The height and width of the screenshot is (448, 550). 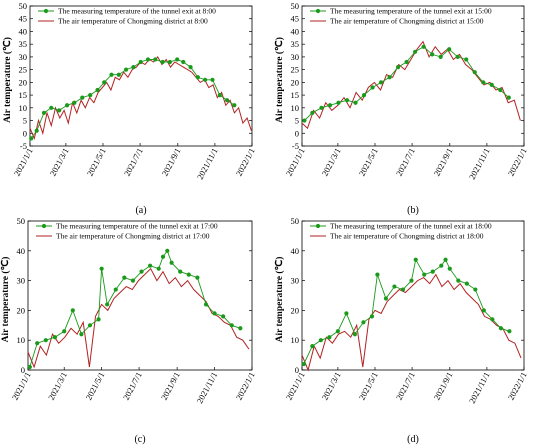 I want to click on x-tick-label: 2021/5/1, so click(x=368, y=161).